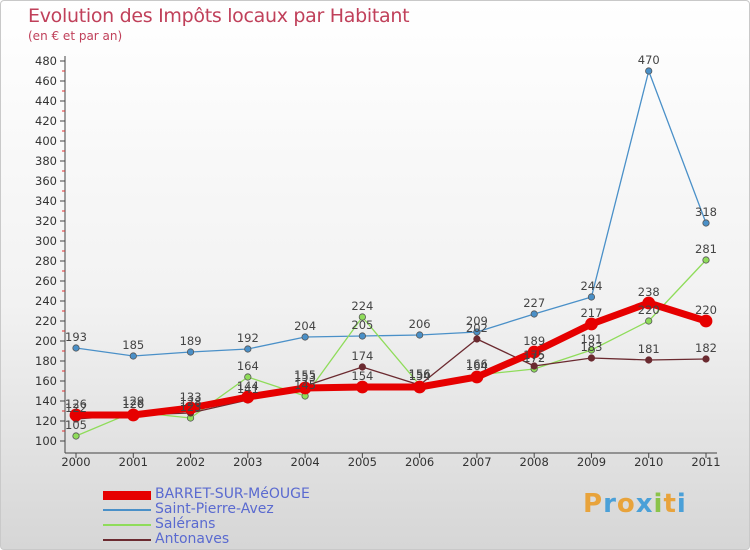 The width and height of the screenshot is (750, 550). Describe the element at coordinates (362, 306) in the screenshot. I see `data-label: 224` at that location.